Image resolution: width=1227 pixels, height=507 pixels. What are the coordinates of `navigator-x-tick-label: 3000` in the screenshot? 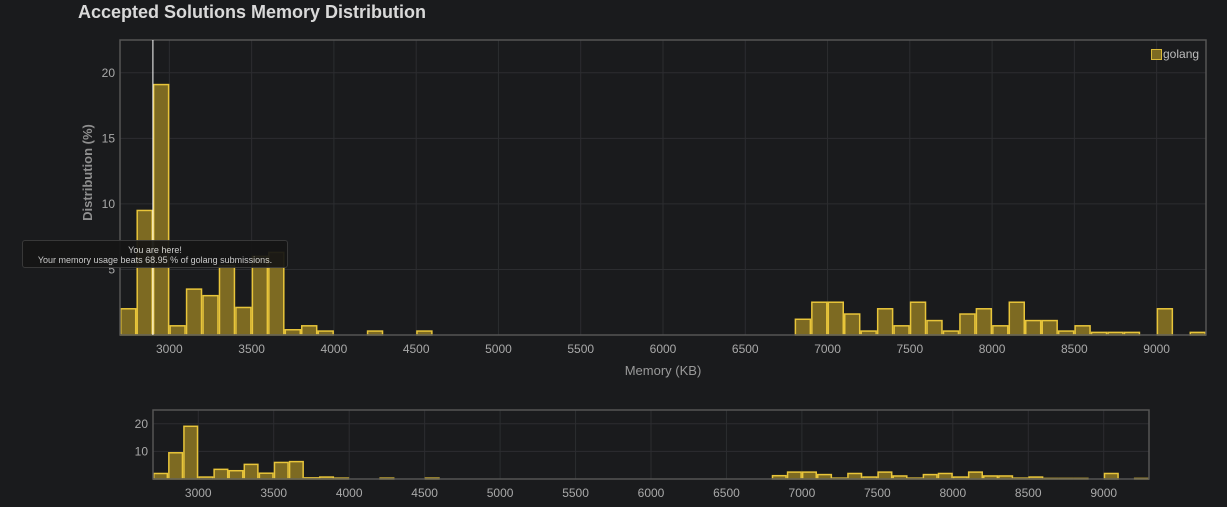 It's located at (198, 493).